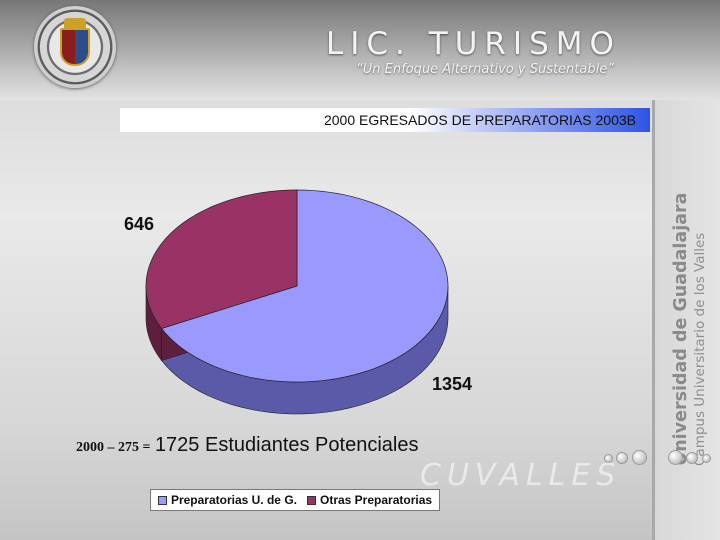  Describe the element at coordinates (479, 120) in the screenshot. I see `chart-title: 2000 EGRESADOS DE PREPARATORIAS 2003B` at that location.